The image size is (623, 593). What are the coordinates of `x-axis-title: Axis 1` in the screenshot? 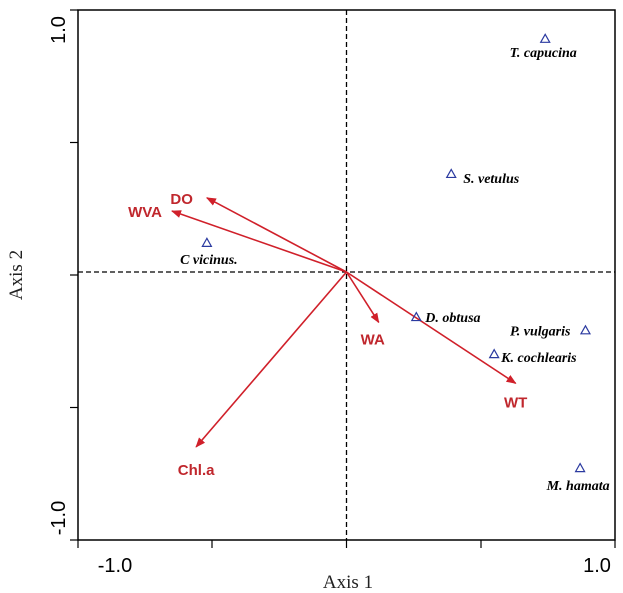 It's located at (348, 582).